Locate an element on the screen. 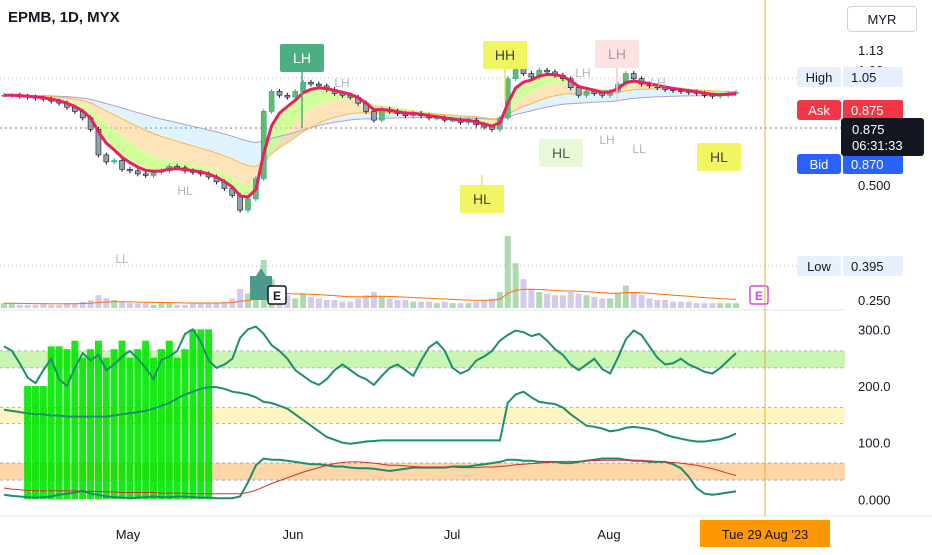 The height and width of the screenshot is (555, 932). currency-button: MYR is located at coordinates (882, 19).